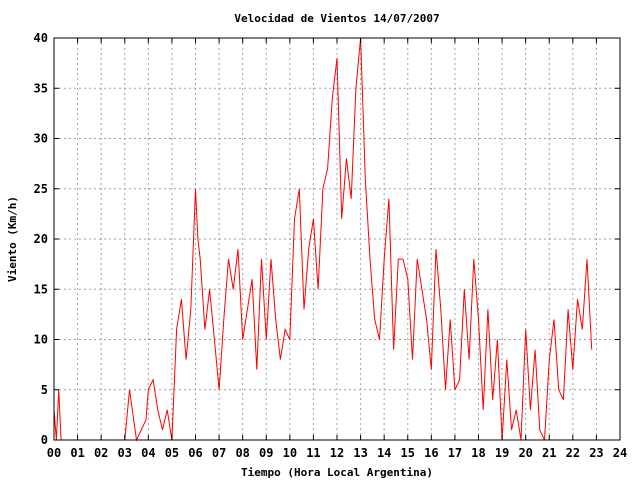 The width and height of the screenshot is (640, 480). I want to click on x-tick-label: 24, so click(620, 453).